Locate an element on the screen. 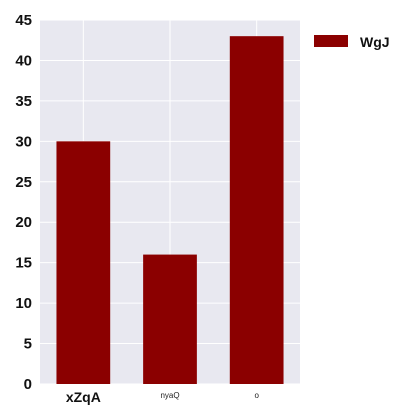 The width and height of the screenshot is (420, 420). y-tick-label: 5 is located at coordinates (28, 344).